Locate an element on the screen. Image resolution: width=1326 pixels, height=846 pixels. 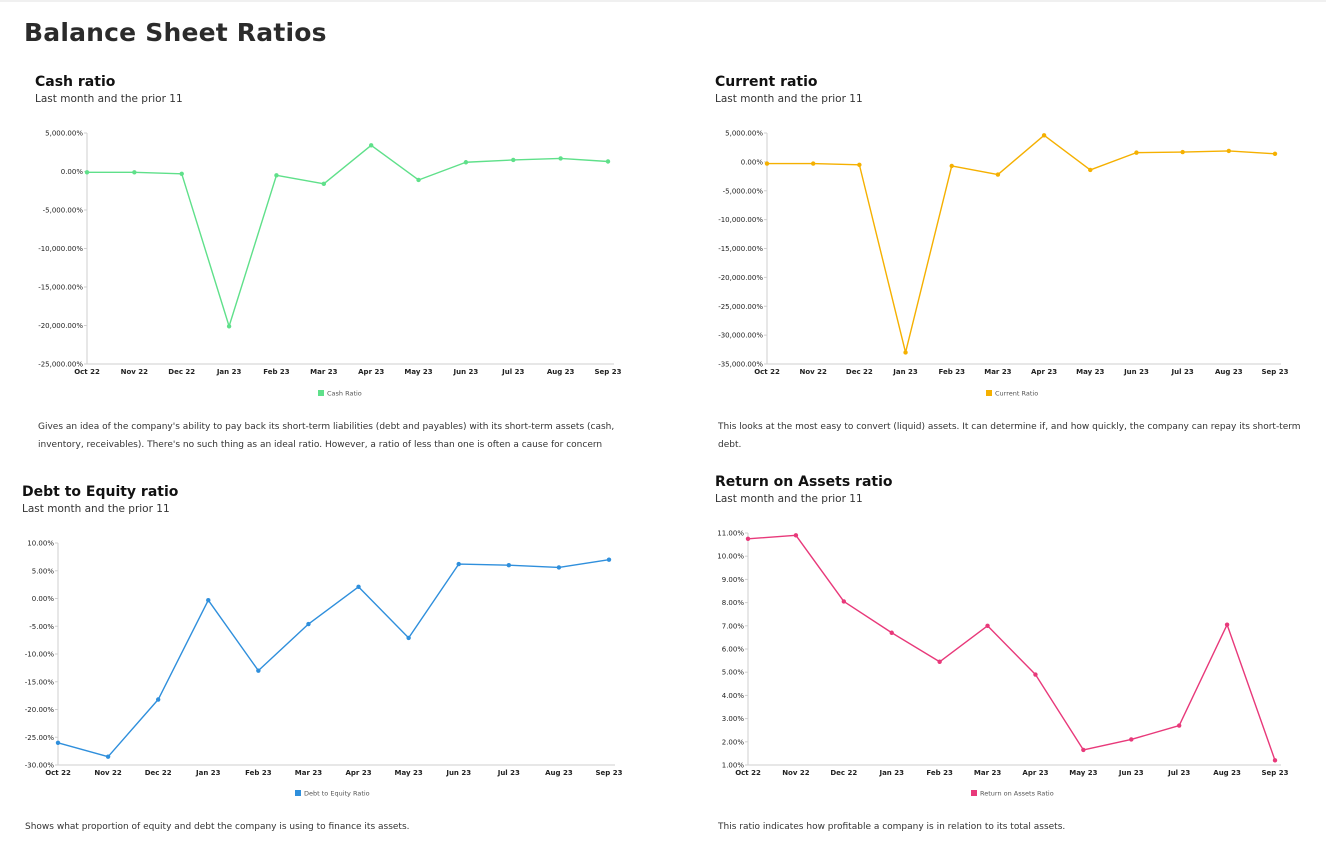
debt-to-equity-y-tick-label: -20.00% is located at coordinates (40, 710).